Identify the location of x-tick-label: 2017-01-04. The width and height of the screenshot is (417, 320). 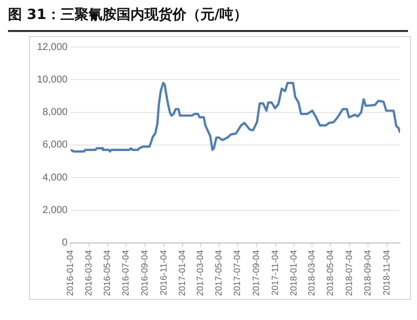
(181, 273).